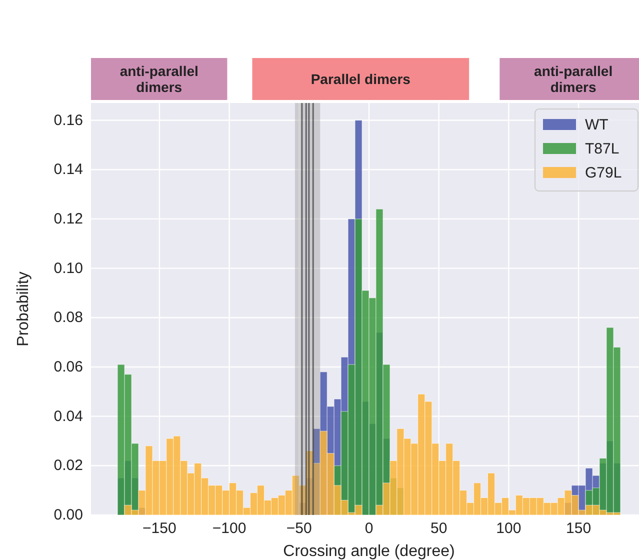  I want to click on x-tick-label: 150, so click(579, 528).